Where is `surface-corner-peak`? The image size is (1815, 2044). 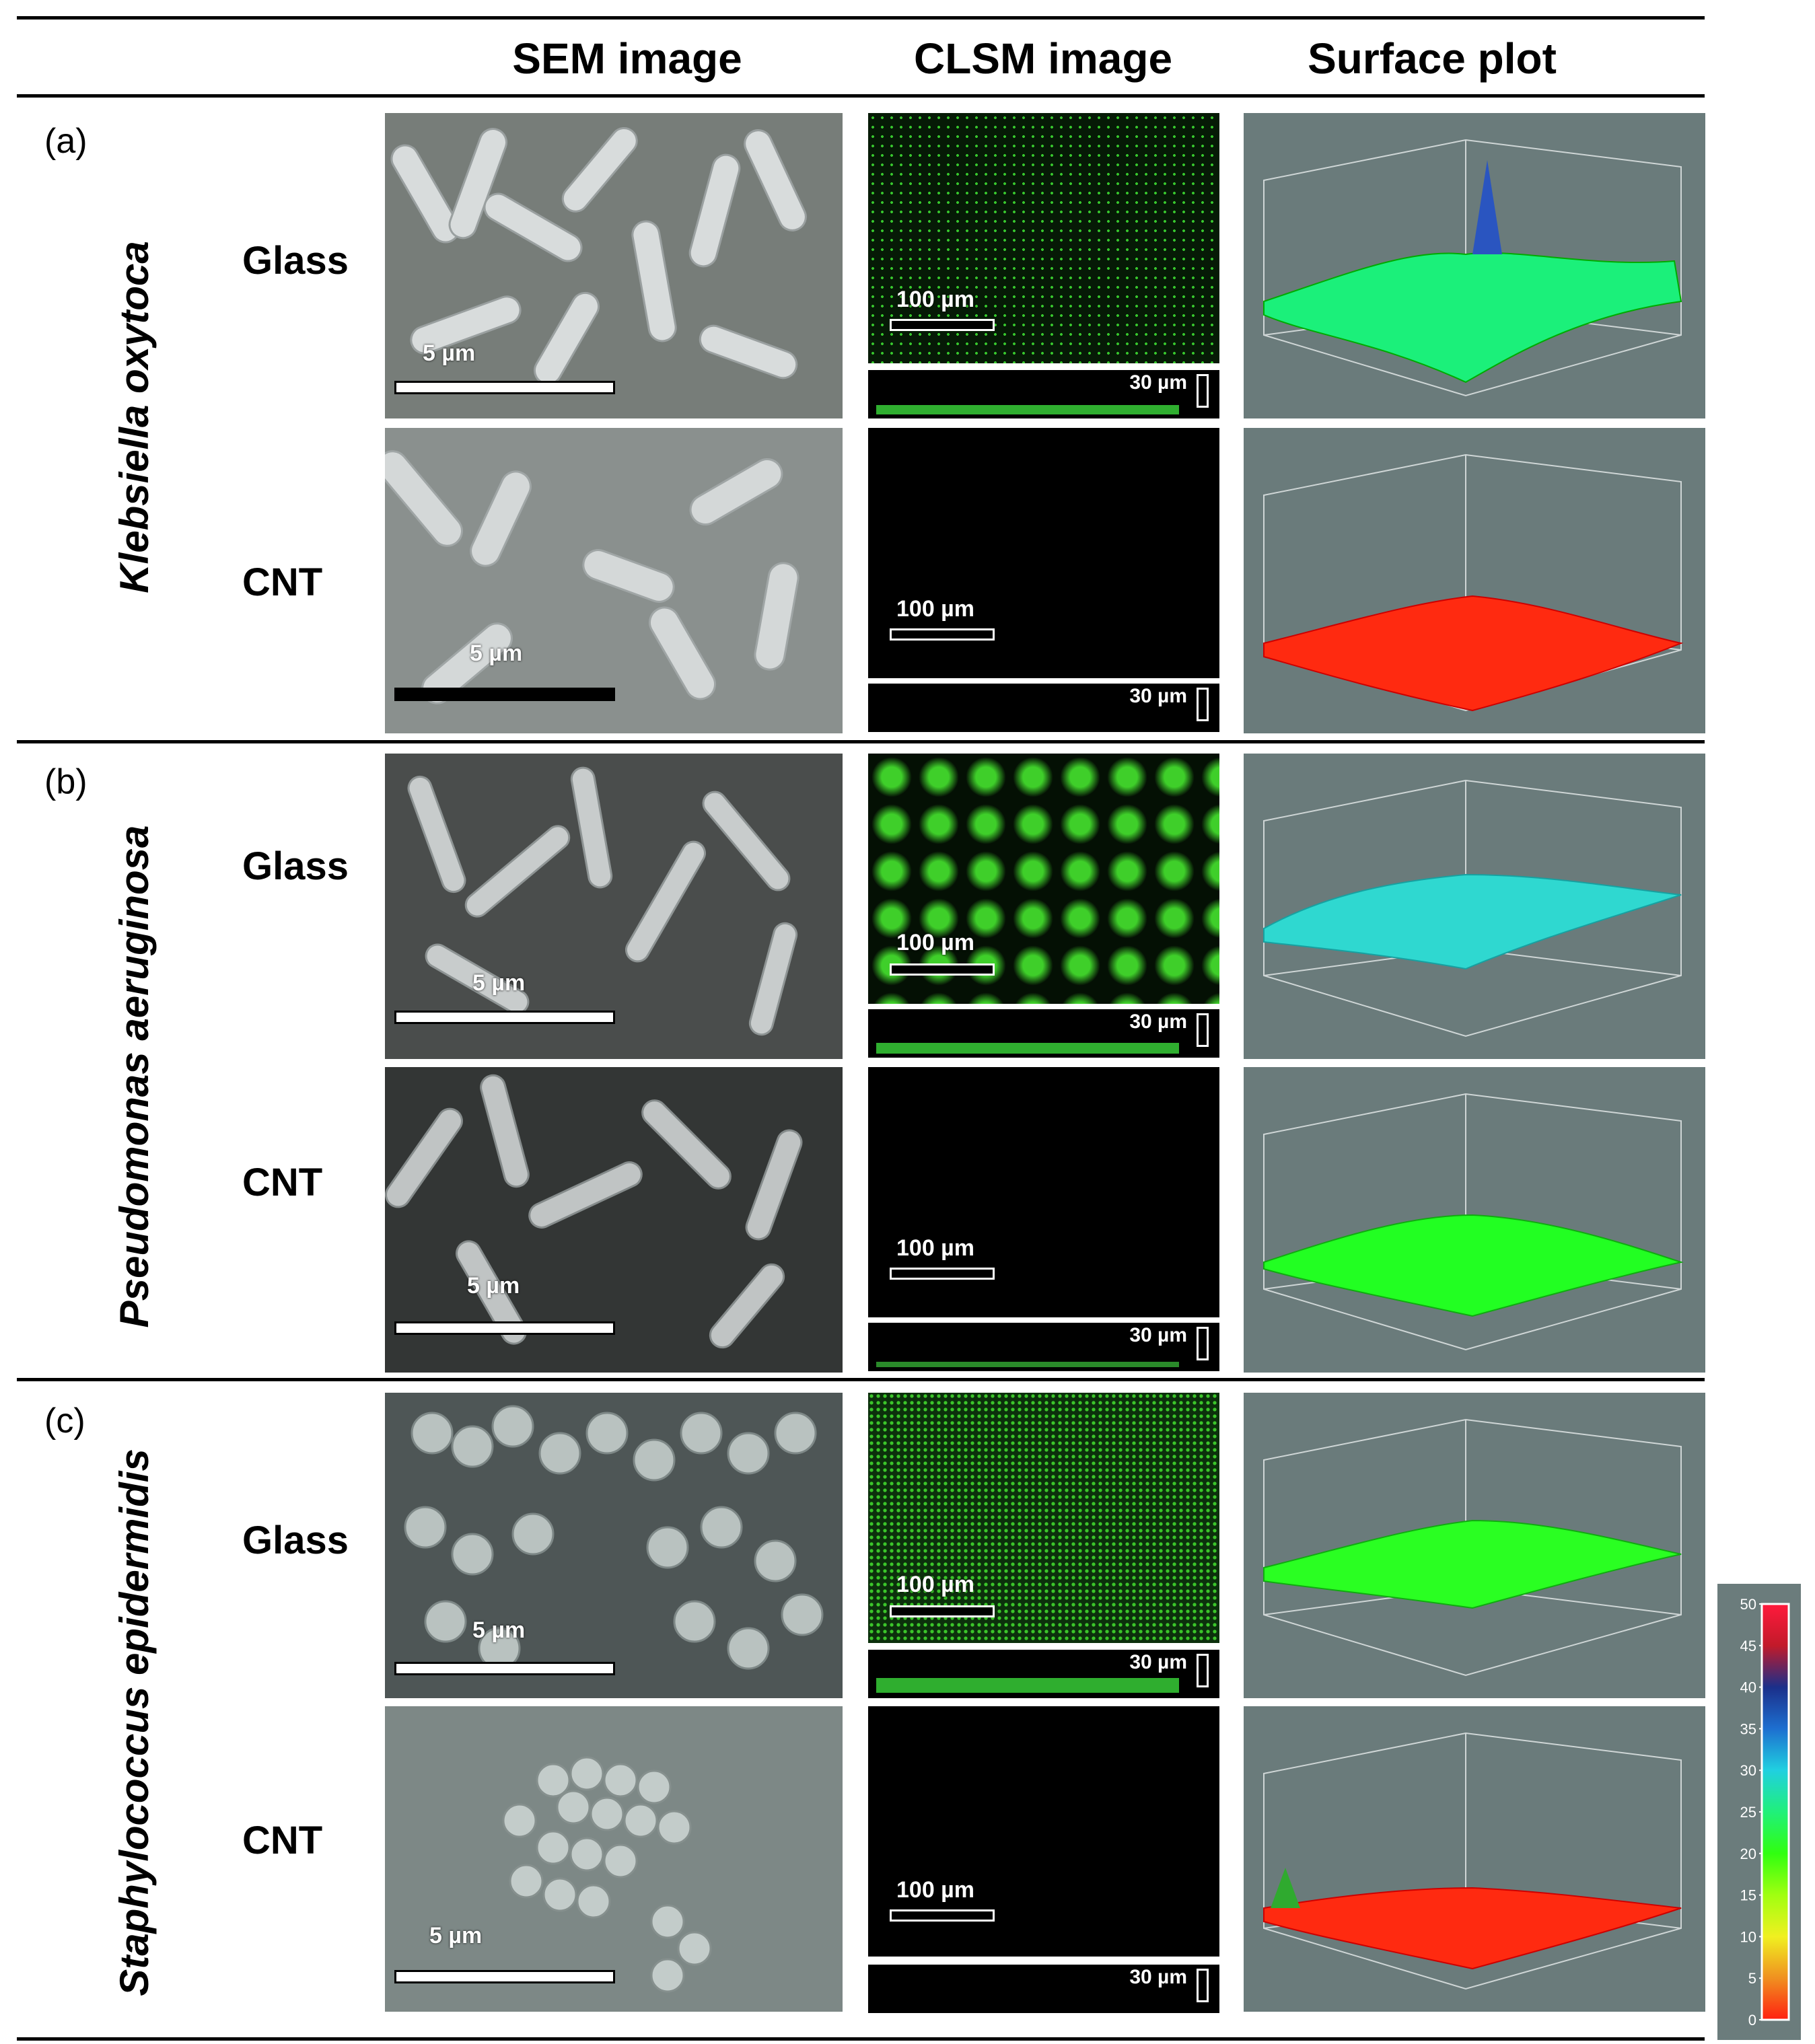
surface-corner-peak is located at coordinates (1285, 1888).